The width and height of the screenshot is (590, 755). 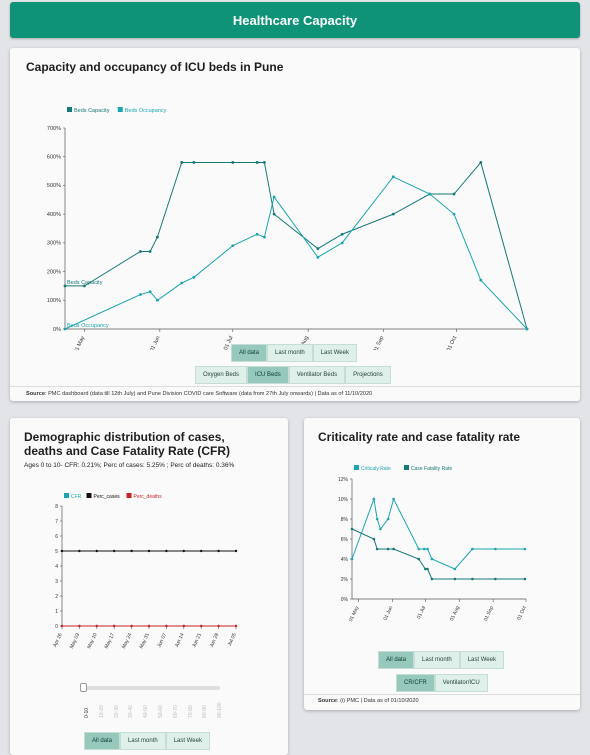 What do you see at coordinates (442, 694) in the screenshot?
I see `divider` at bounding box center [442, 694].